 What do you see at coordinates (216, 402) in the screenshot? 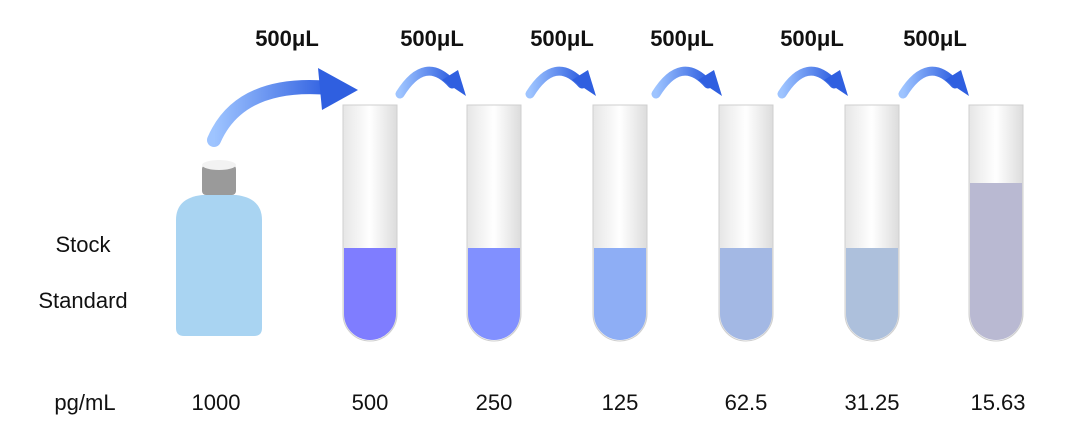
I see `concentration: 1000` at bounding box center [216, 402].